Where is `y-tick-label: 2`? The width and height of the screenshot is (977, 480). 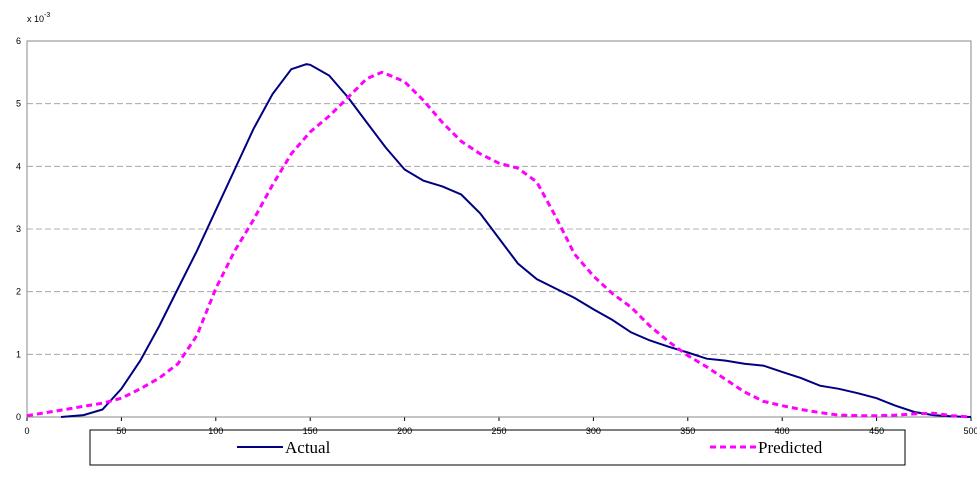
y-tick-label: 2 is located at coordinates (18, 292).